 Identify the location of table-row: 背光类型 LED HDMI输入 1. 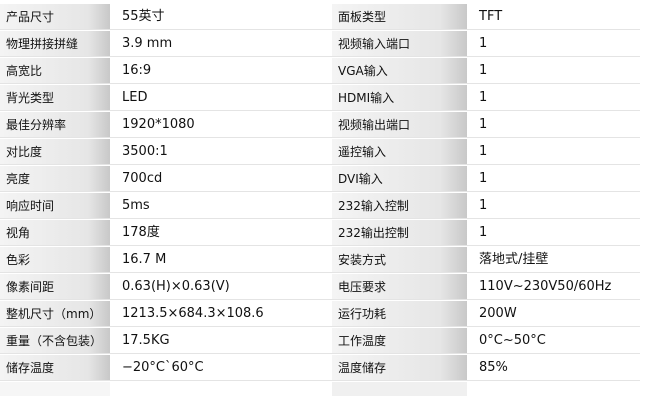
(320, 98).